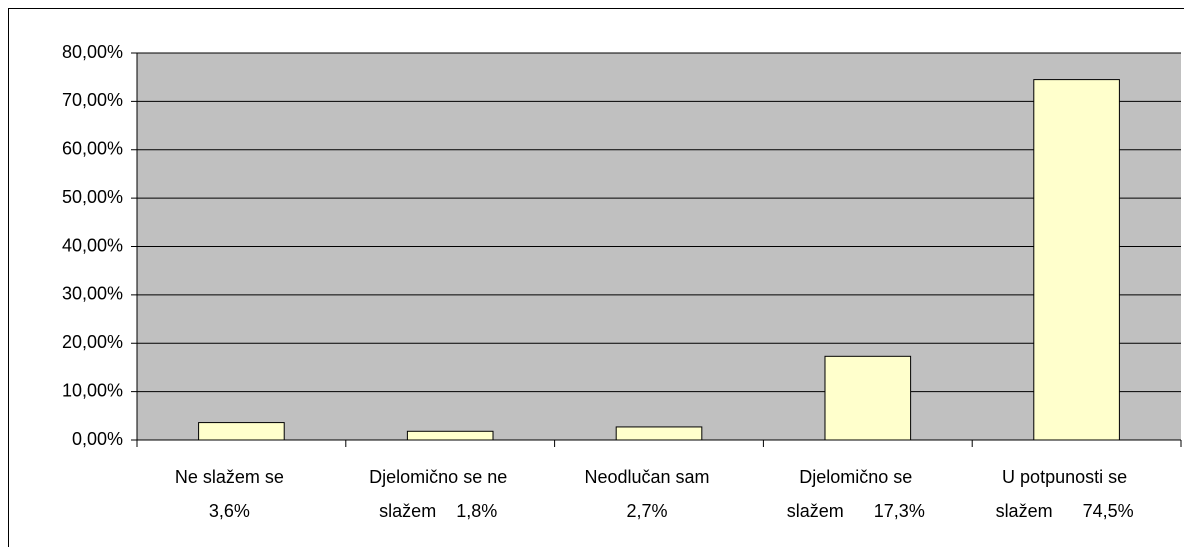 Image resolution: width=1184 pixels, height=547 pixels. Describe the element at coordinates (92, 342) in the screenshot. I see `y-tick-label: 20,00%` at that location.